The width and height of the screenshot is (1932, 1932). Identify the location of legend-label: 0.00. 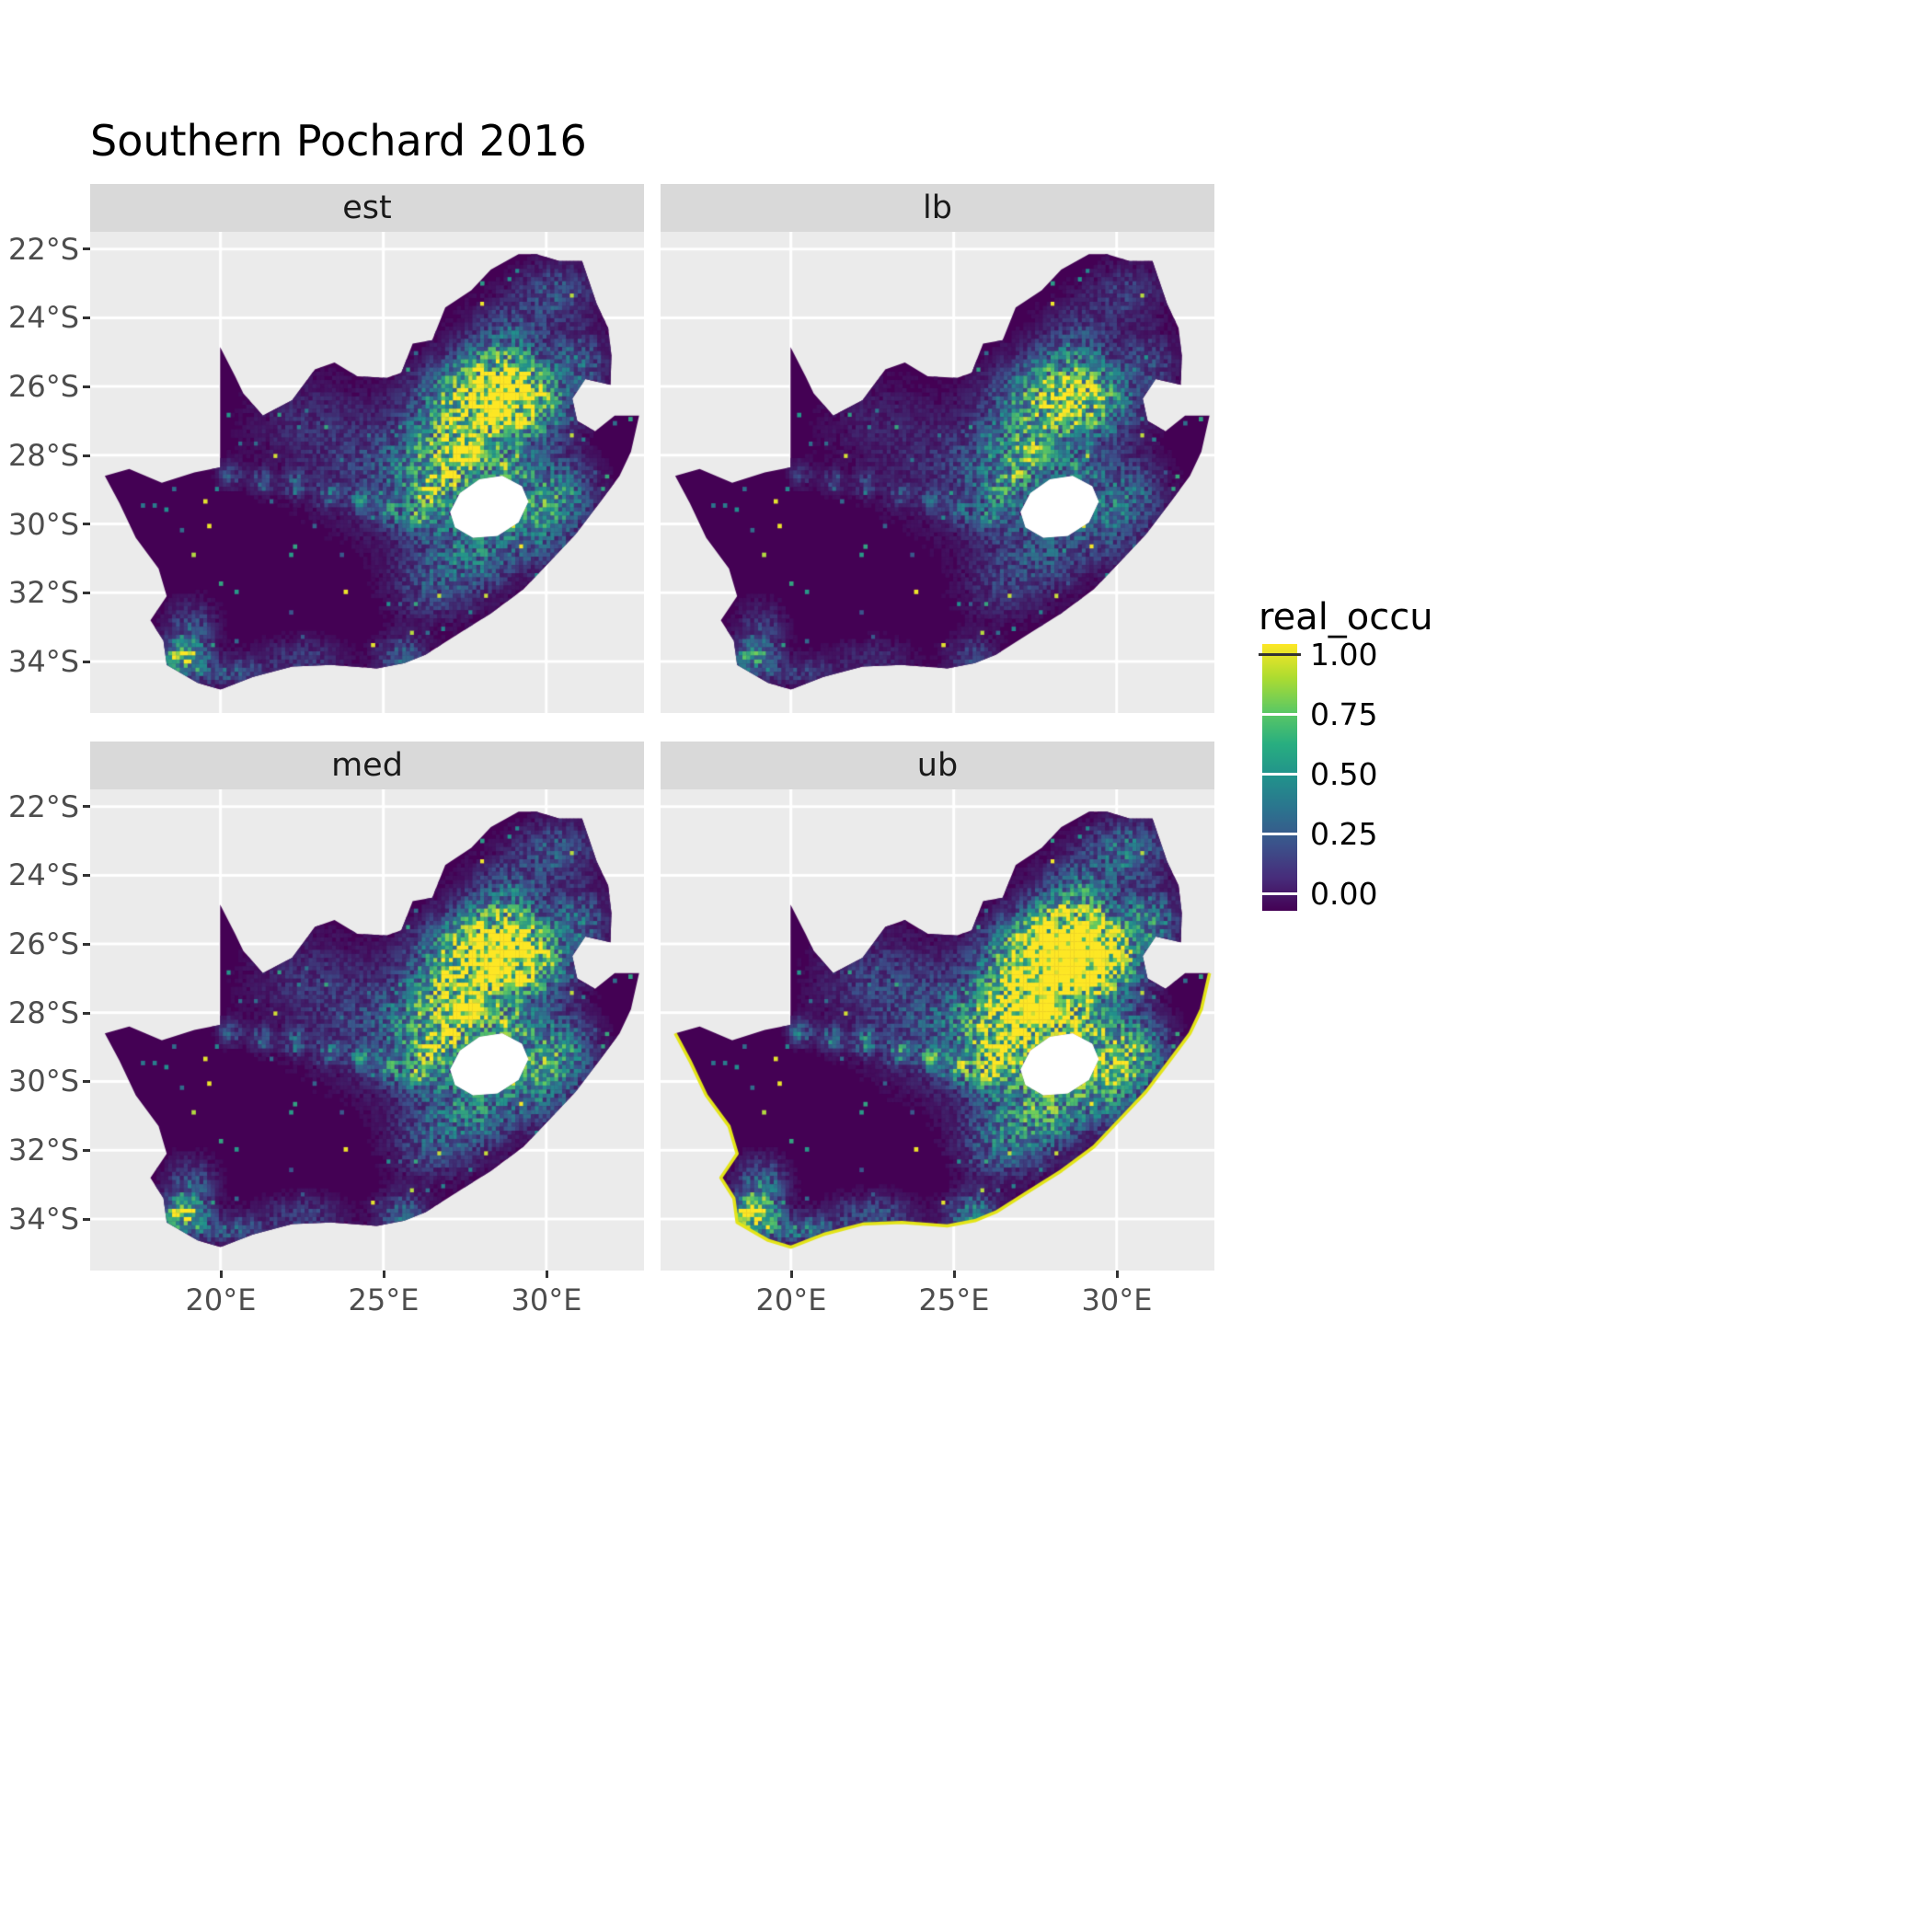
(1344, 894).